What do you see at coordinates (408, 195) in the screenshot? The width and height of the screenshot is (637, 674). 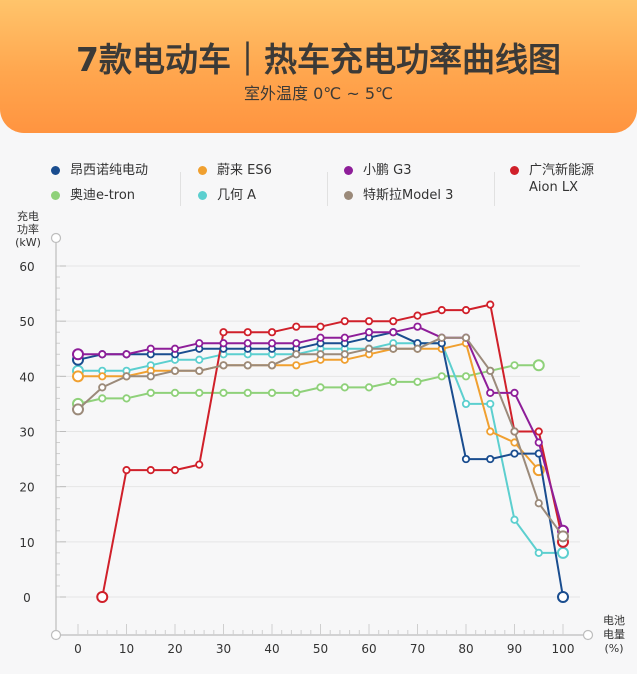 I see `legend-label: 特斯拉Model 3` at bounding box center [408, 195].